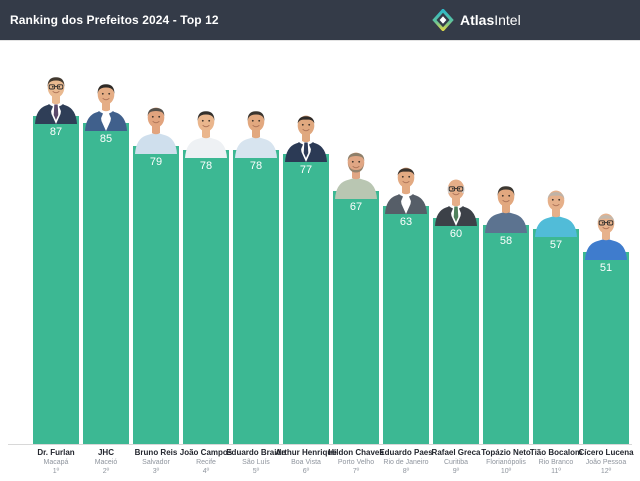 This screenshot has width=640, height=481. What do you see at coordinates (106, 139) in the screenshot?
I see `bar-value: 85` at bounding box center [106, 139].